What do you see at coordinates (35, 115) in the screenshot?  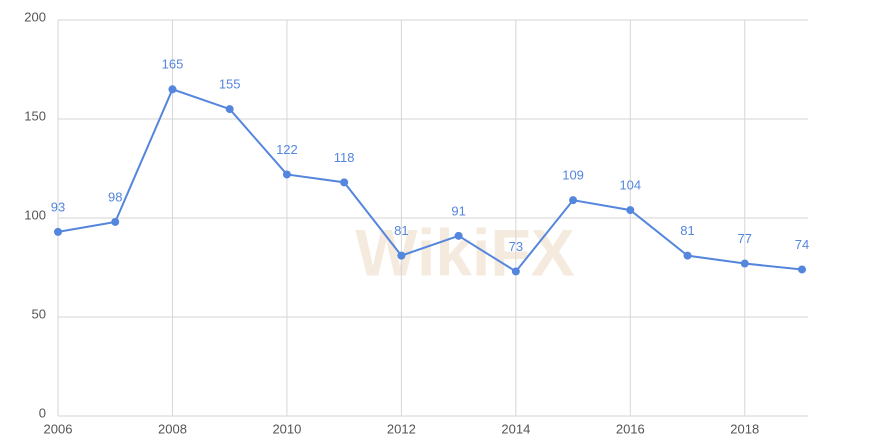 I see `y-tick-label: 150` at bounding box center [35, 115].